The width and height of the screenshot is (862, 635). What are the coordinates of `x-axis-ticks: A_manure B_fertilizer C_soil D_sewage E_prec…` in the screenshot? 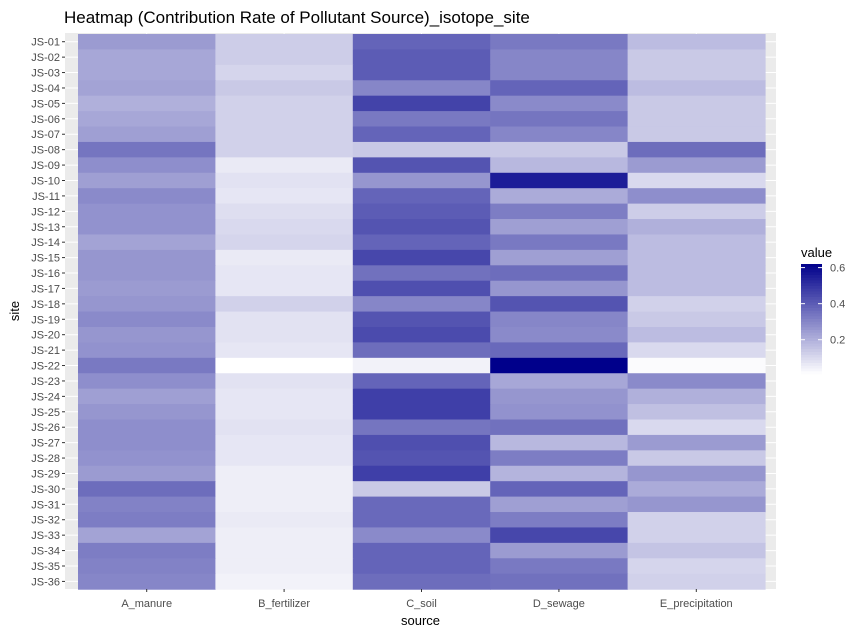 It's located at (427, 599).